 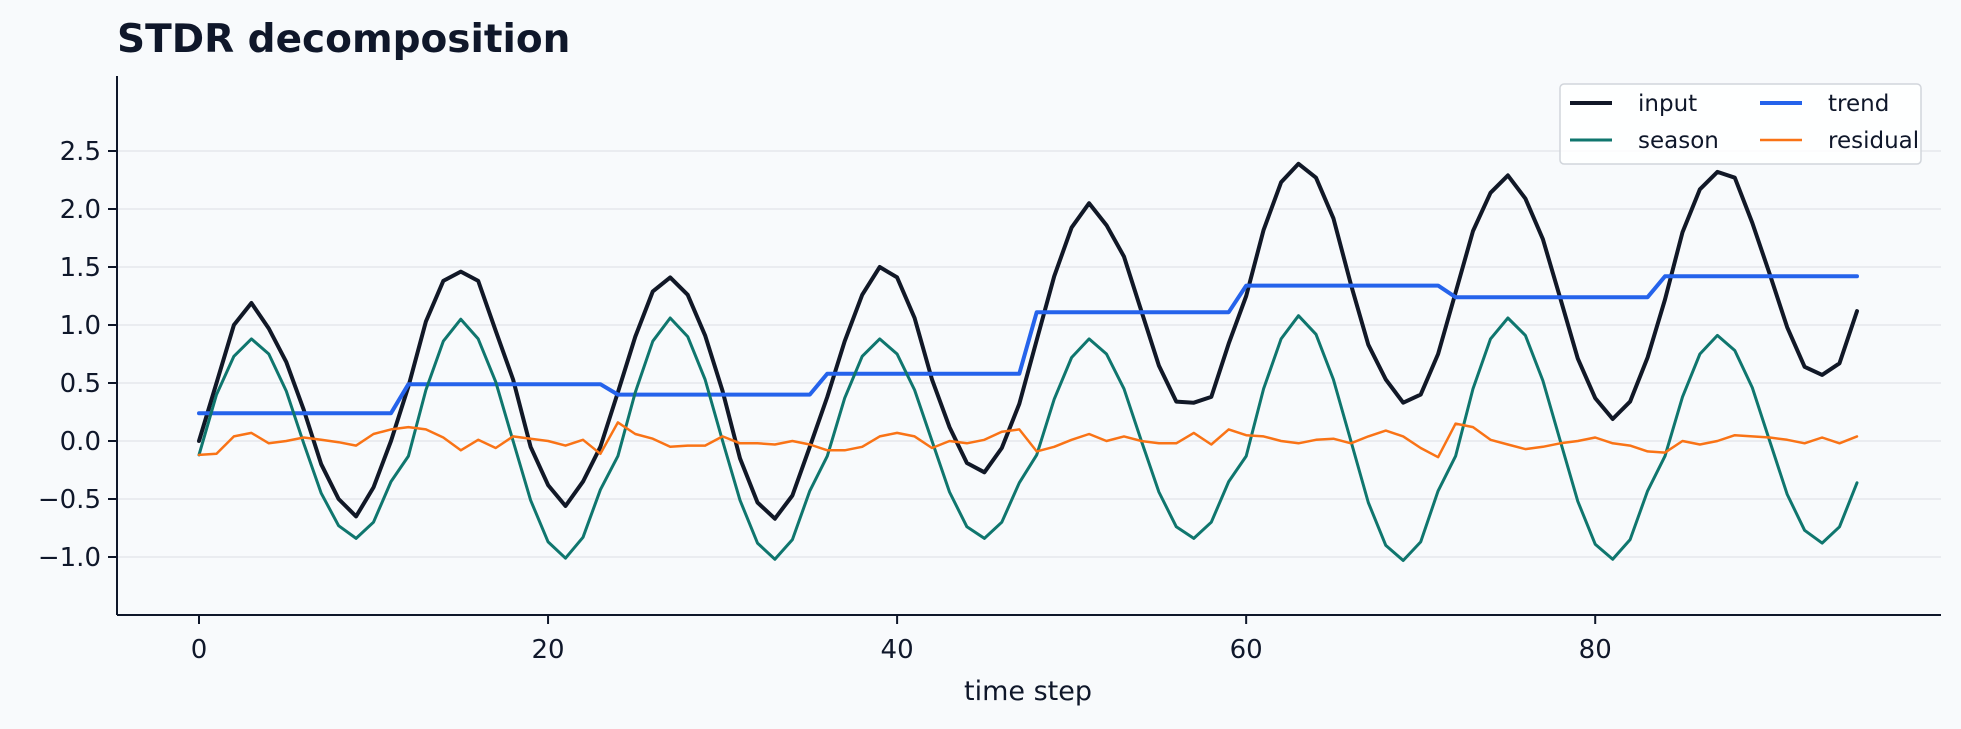 I want to click on legend-label-input: input, so click(x=1667, y=104).